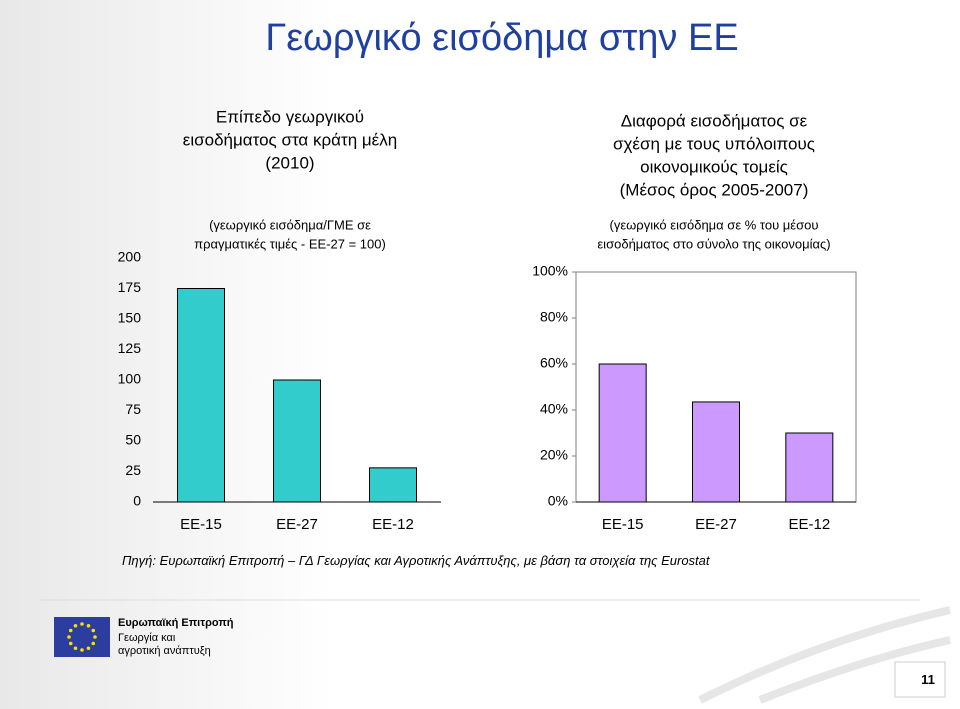 The width and height of the screenshot is (960, 709). What do you see at coordinates (133, 409) in the screenshot?
I see `y-tick-label: 75` at bounding box center [133, 409].